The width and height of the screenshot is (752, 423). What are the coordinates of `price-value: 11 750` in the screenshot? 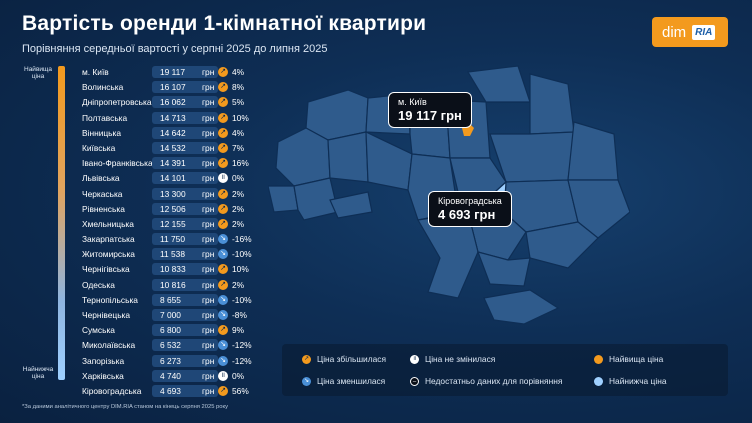 It's located at (172, 239).